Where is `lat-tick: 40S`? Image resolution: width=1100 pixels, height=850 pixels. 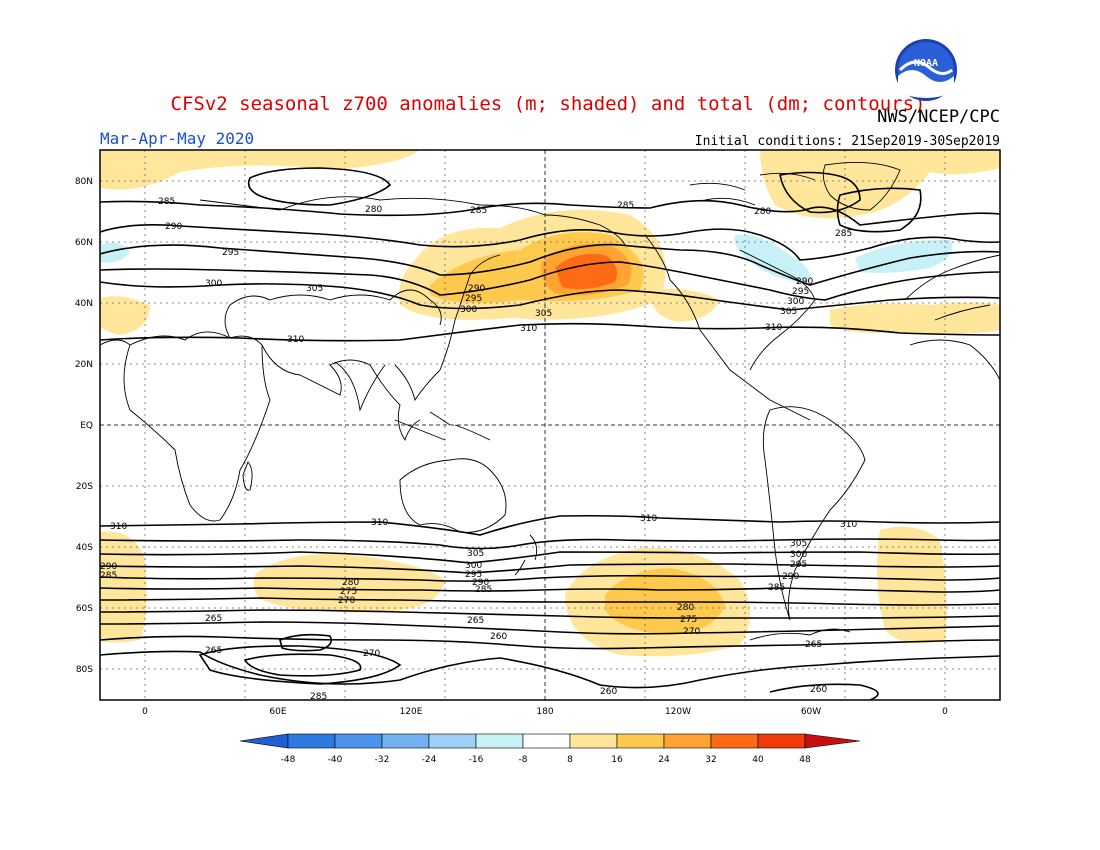
lat-tick: 40S is located at coordinates (84, 548).